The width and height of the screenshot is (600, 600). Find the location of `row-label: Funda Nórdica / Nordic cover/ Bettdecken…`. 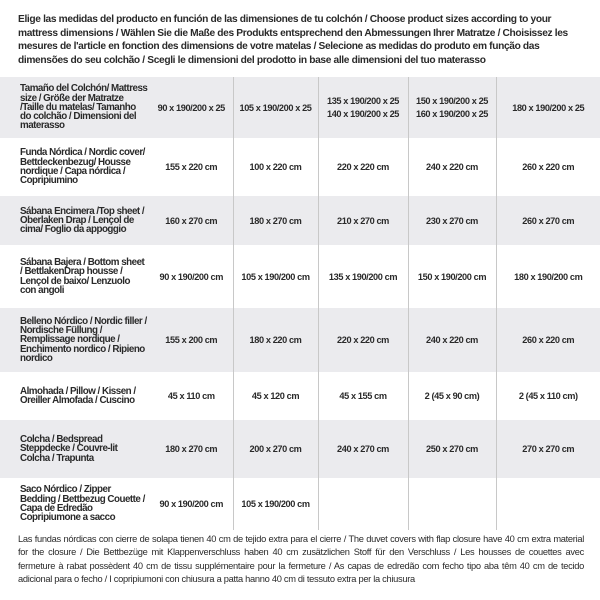

row-label: Funda Nórdica / Nordic cover/ Bettdecken… is located at coordinates (82, 167).